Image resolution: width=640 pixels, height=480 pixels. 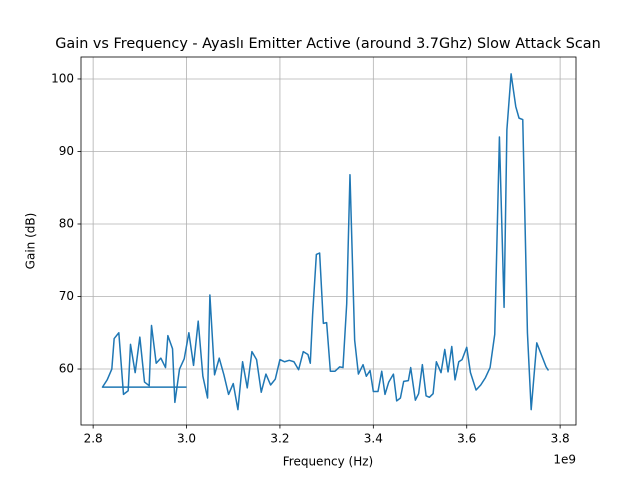 What do you see at coordinates (93, 439) in the screenshot?
I see `x-tick-label: 2.8` at bounding box center [93, 439].